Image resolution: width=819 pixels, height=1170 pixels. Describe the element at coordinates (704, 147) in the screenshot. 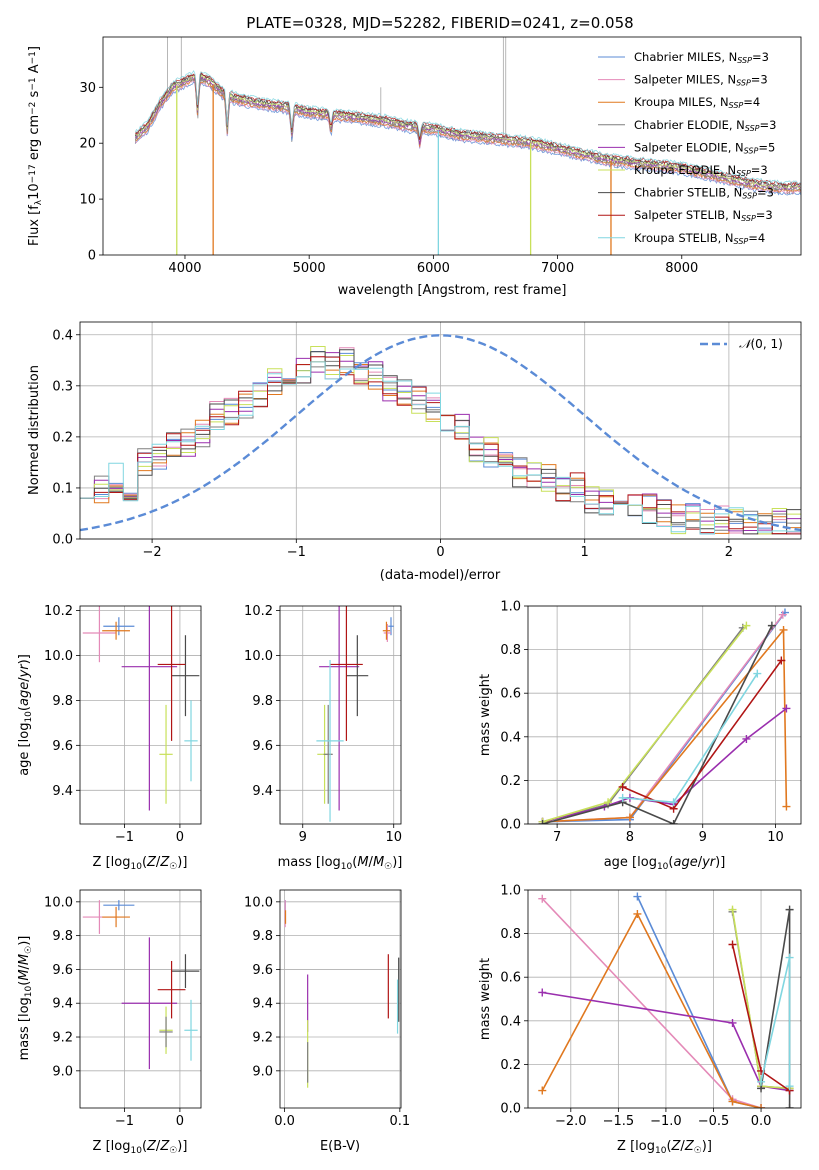

I see `legend-entry-salpeter-elodie: Salpeter ELODIE, NSSP=5` at that location.